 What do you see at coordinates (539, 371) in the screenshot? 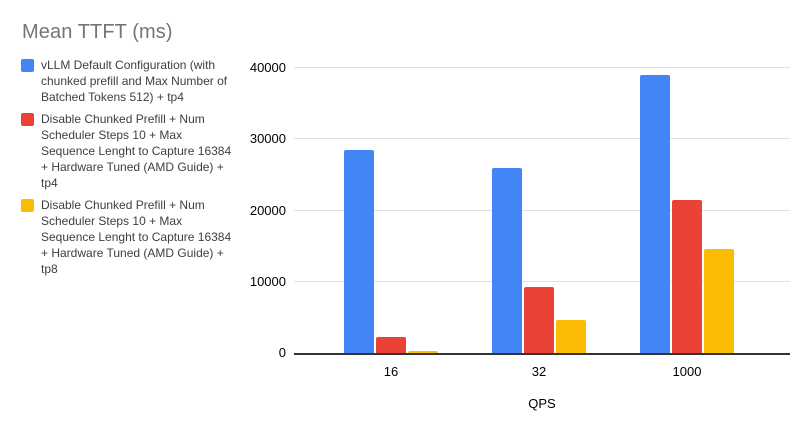
I see `x-tick-label-32: 32` at bounding box center [539, 371].